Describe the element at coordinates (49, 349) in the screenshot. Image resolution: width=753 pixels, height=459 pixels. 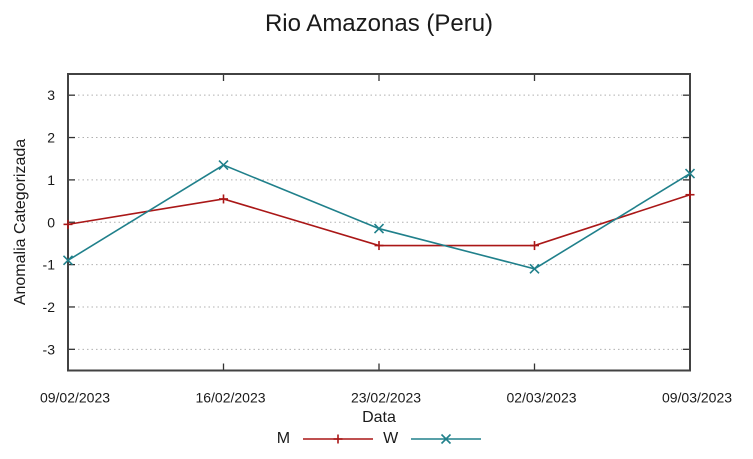
I see `y-tick-label: -3` at that location.